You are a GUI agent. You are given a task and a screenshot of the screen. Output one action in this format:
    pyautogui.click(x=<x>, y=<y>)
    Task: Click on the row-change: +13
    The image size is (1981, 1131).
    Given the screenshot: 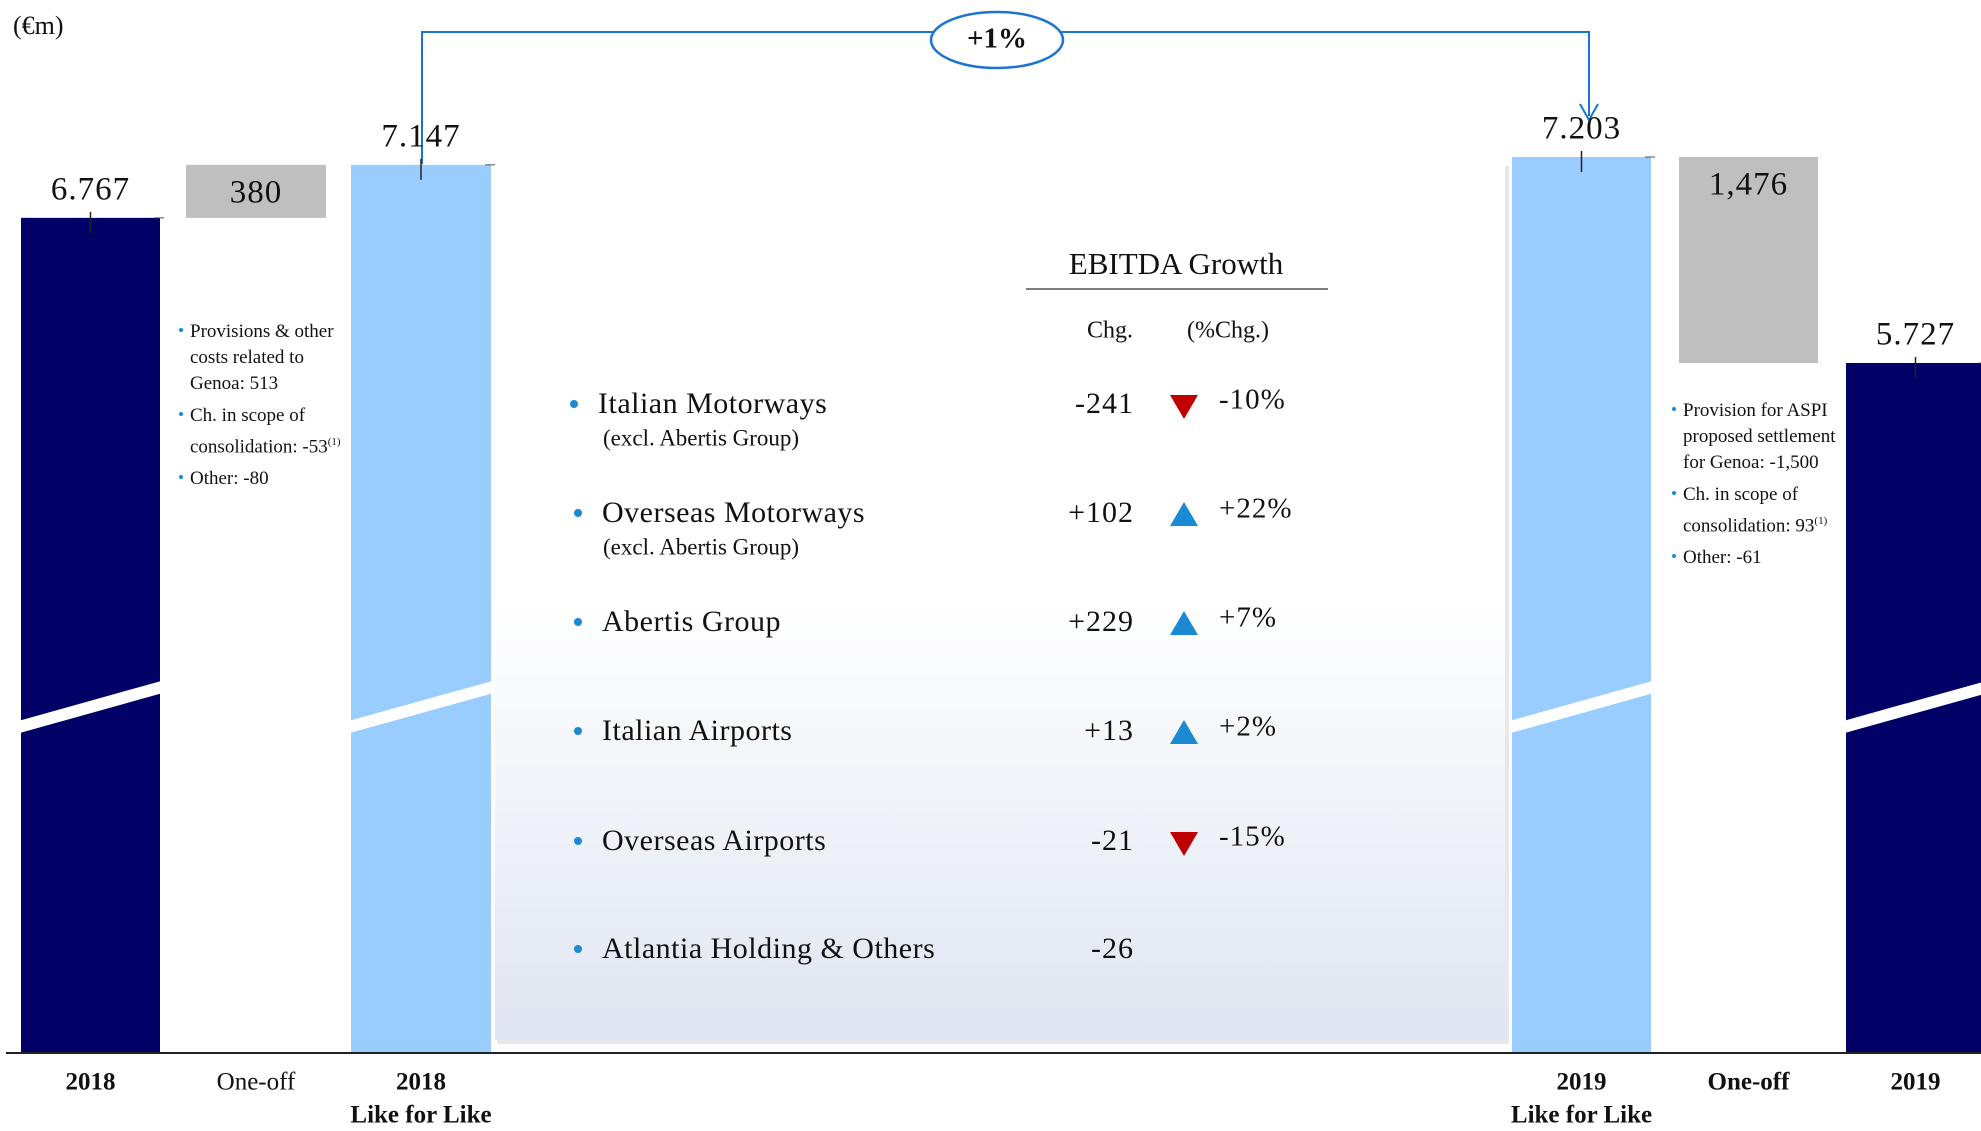 What is the action you would take?
    pyautogui.click(x=1109, y=730)
    